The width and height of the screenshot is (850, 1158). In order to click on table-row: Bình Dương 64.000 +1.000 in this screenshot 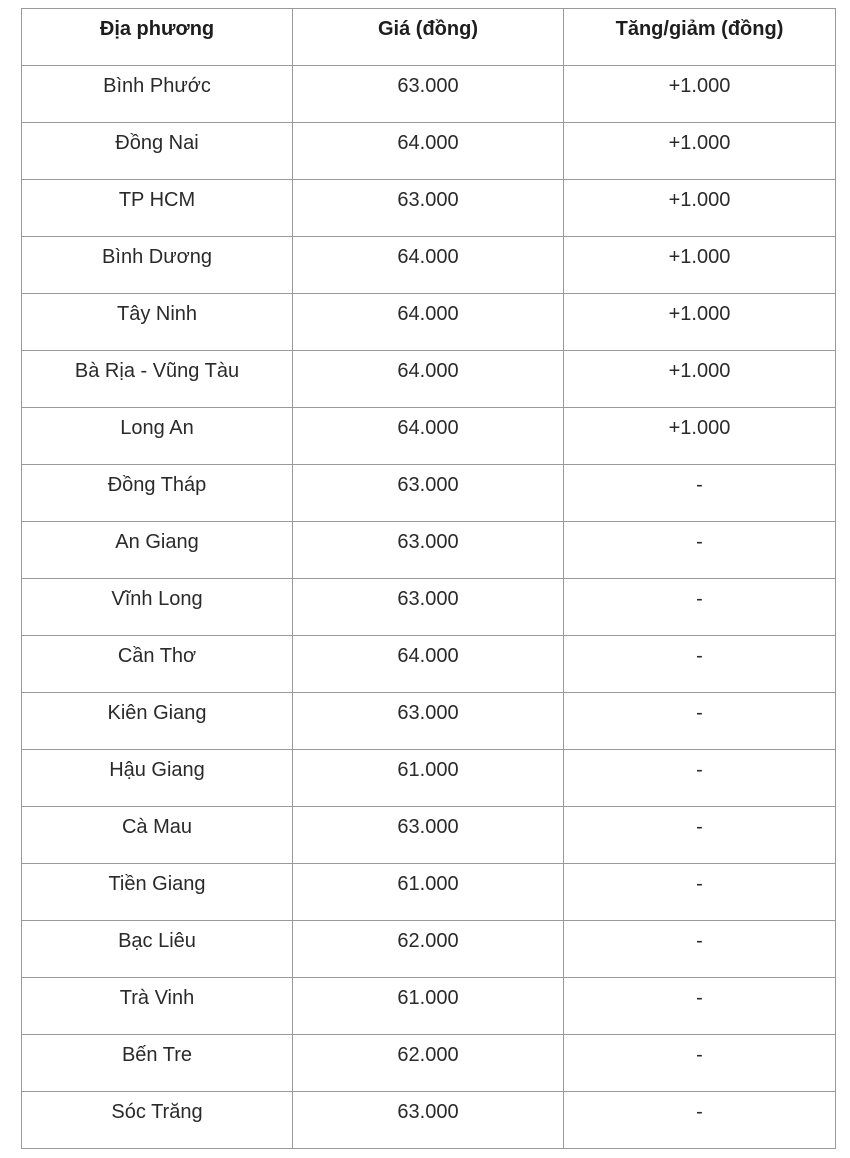, I will do `click(428, 265)`.